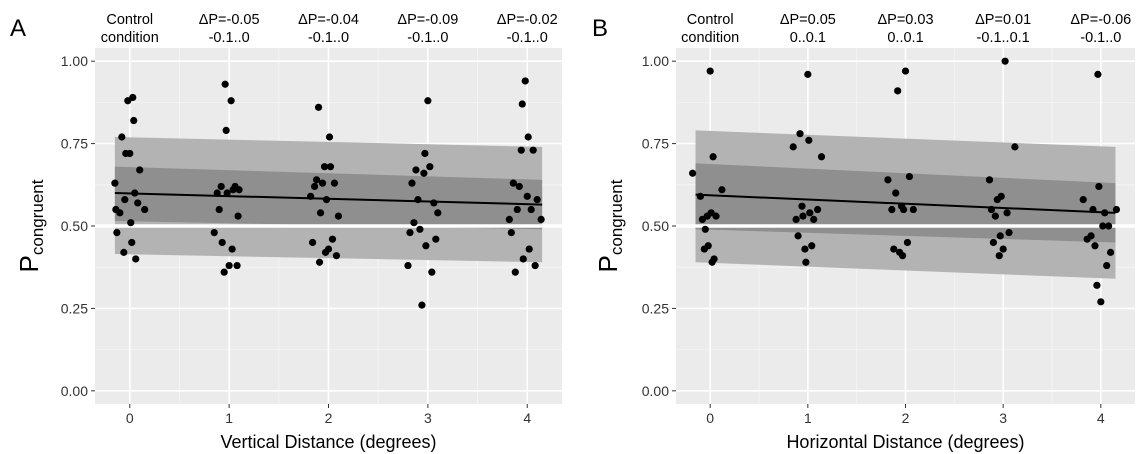 This screenshot has width=1144, height=454. I want to click on condition-label-line1: ΔP=0.05, so click(808, 20).